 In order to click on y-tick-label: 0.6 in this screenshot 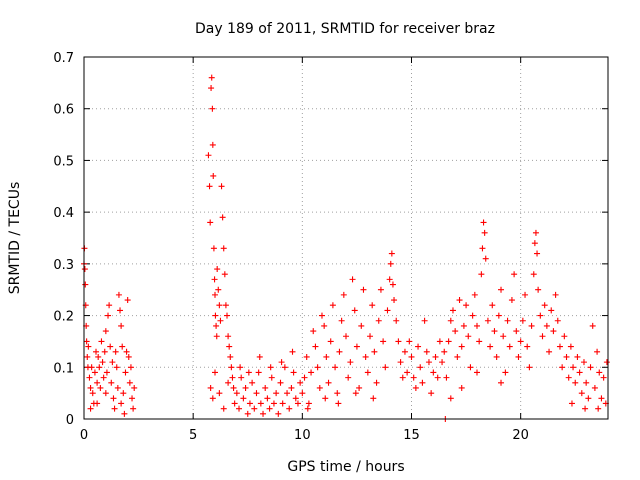, I will do `click(63, 110)`.